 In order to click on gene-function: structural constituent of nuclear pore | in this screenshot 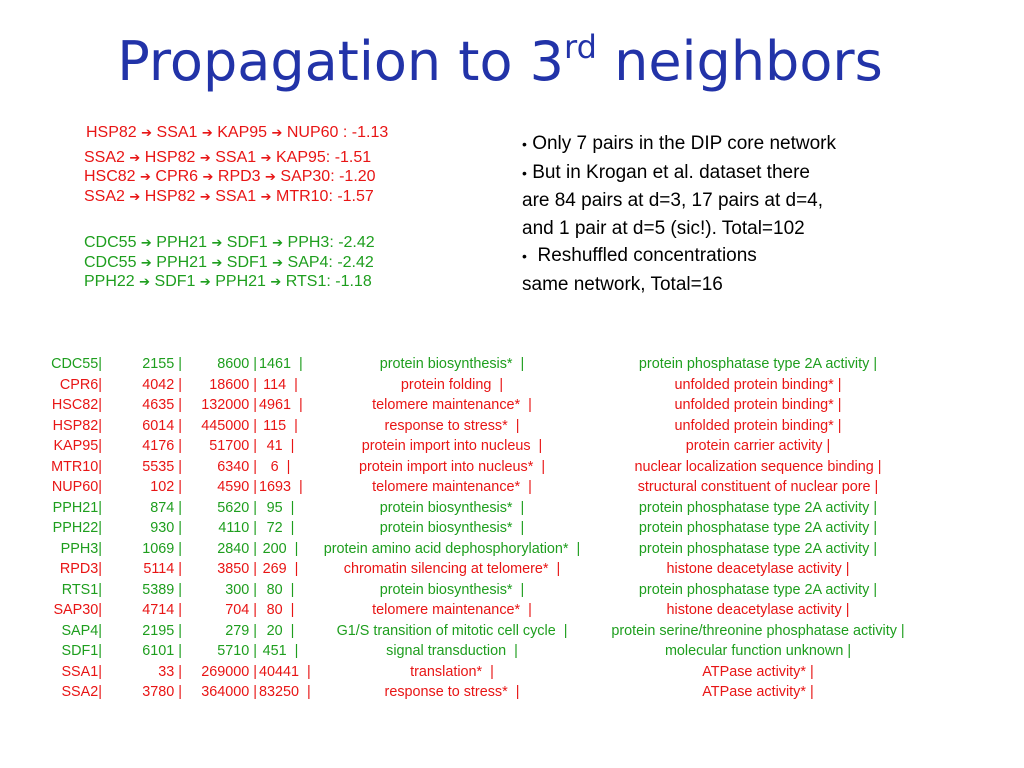, I will do `click(758, 487)`.